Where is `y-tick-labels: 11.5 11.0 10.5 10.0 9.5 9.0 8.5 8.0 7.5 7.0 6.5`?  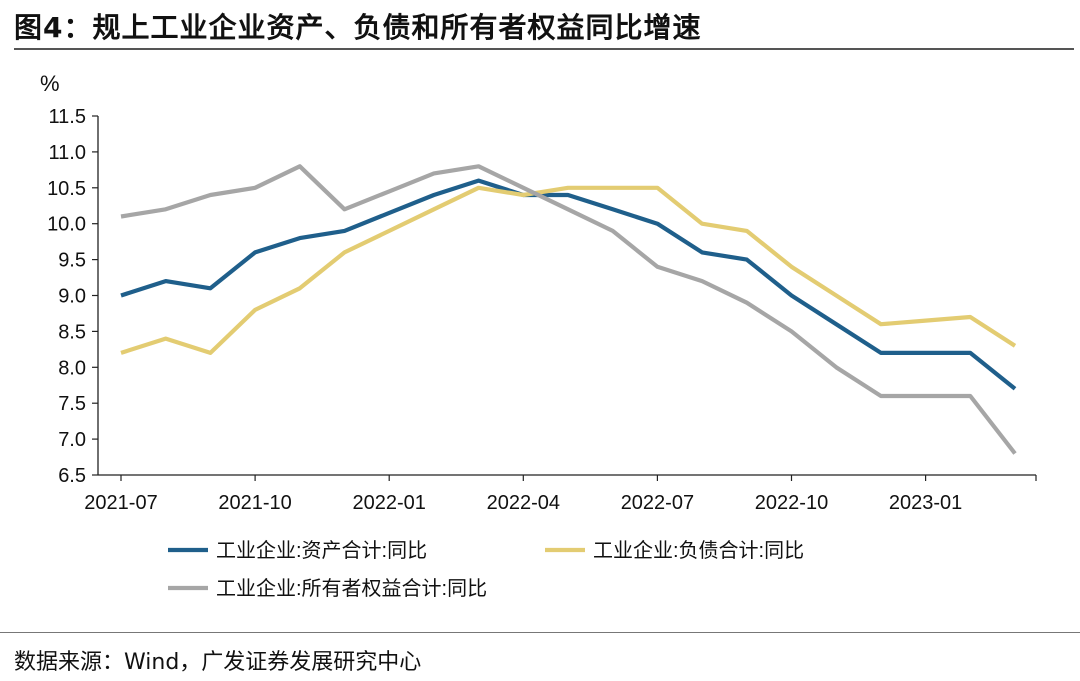 y-tick-labels: 11.5 11.0 10.5 10.0 9.5 9.0 8.5 8.0 7.5 7.0 6.5 is located at coordinates (72, 296).